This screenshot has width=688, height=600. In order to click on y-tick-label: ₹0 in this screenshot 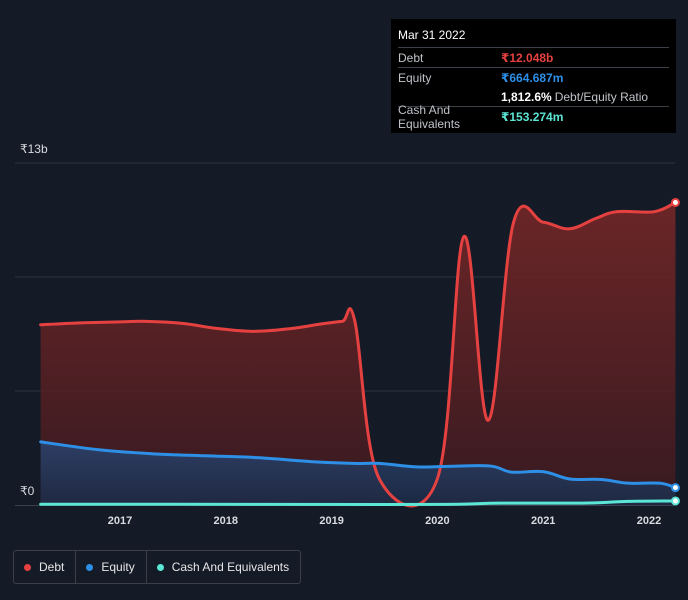, I will do `click(27, 491)`.